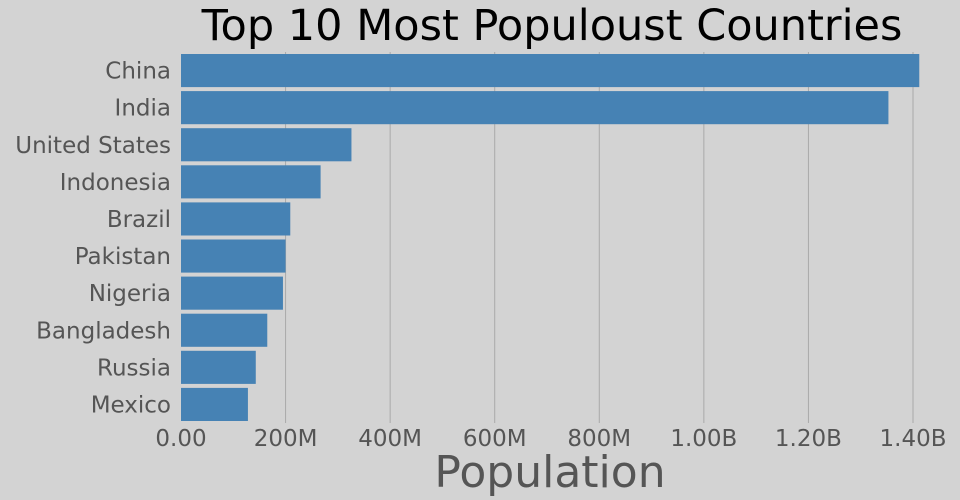  What do you see at coordinates (266, 145) in the screenshot?
I see `bar-united-states` at bounding box center [266, 145].